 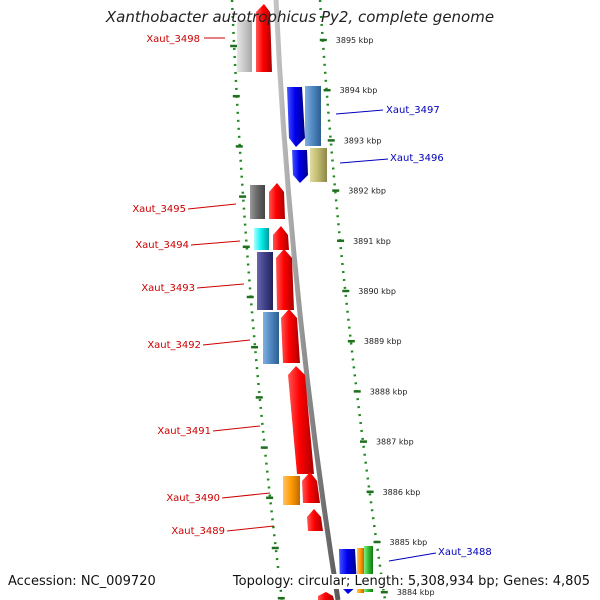 What do you see at coordinates (313, 116) in the screenshot?
I see `gene-xaut-3497-steel` at bounding box center [313, 116].